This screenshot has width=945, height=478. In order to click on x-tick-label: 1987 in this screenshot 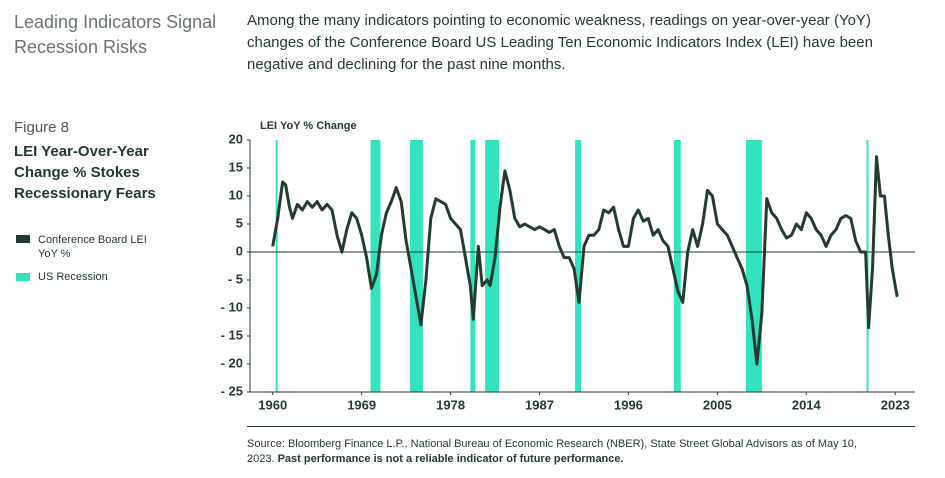, I will do `click(539, 404)`.